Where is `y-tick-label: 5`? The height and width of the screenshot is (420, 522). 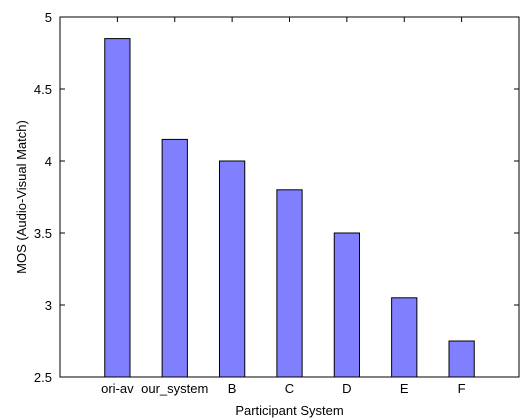 y-tick-label: 5 is located at coordinates (48, 17).